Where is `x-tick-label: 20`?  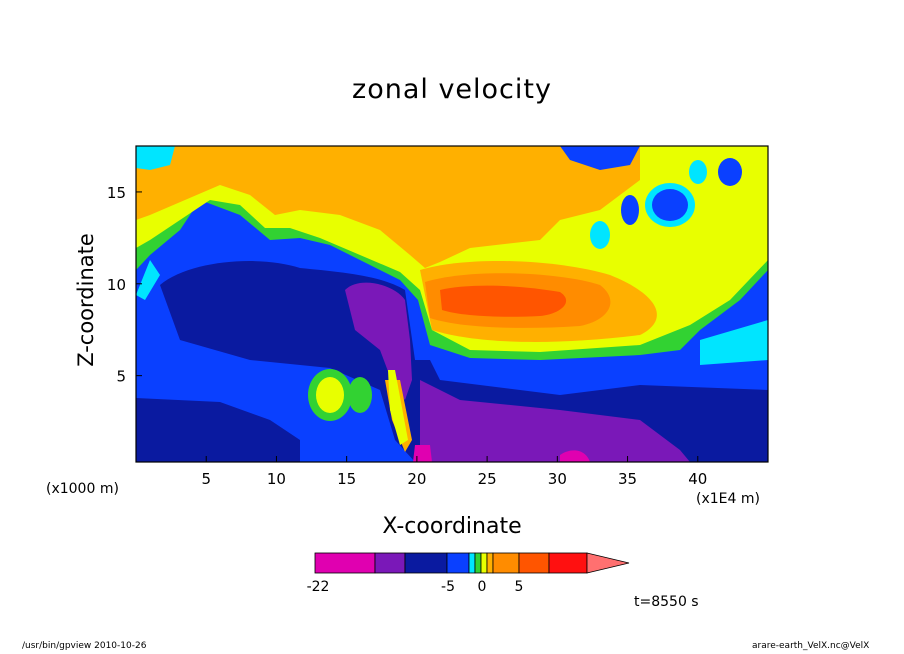 x-tick-label: 20 is located at coordinates (416, 479).